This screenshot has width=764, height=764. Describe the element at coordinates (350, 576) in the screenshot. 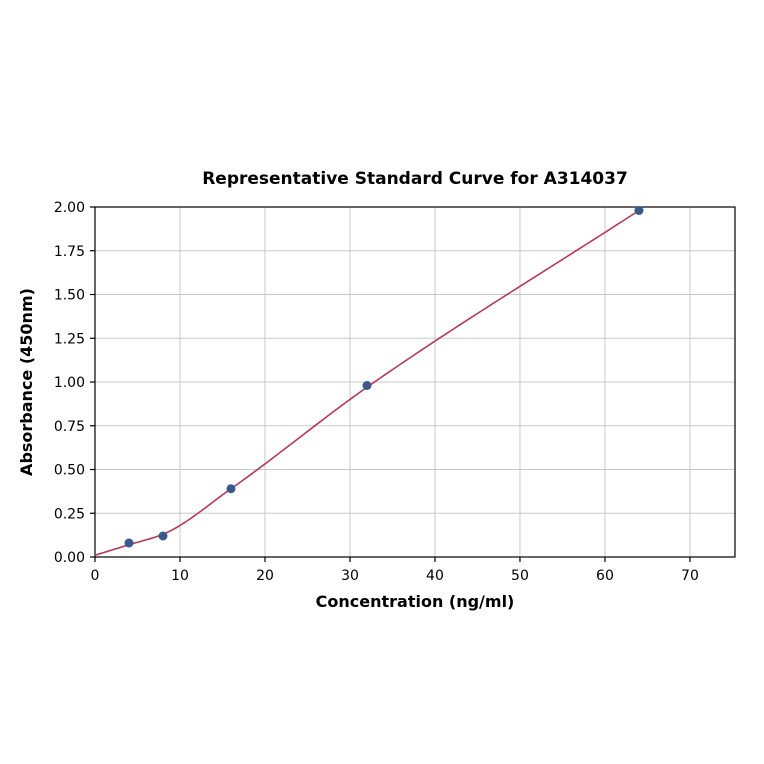

I see `x-tick-label: 30` at that location.